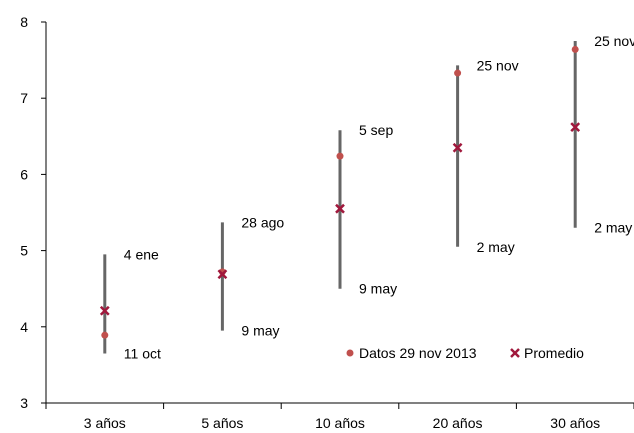 Image resolution: width=634 pixels, height=433 pixels. What do you see at coordinates (24, 403) in the screenshot?
I see `y-tick-label: 3` at bounding box center [24, 403].